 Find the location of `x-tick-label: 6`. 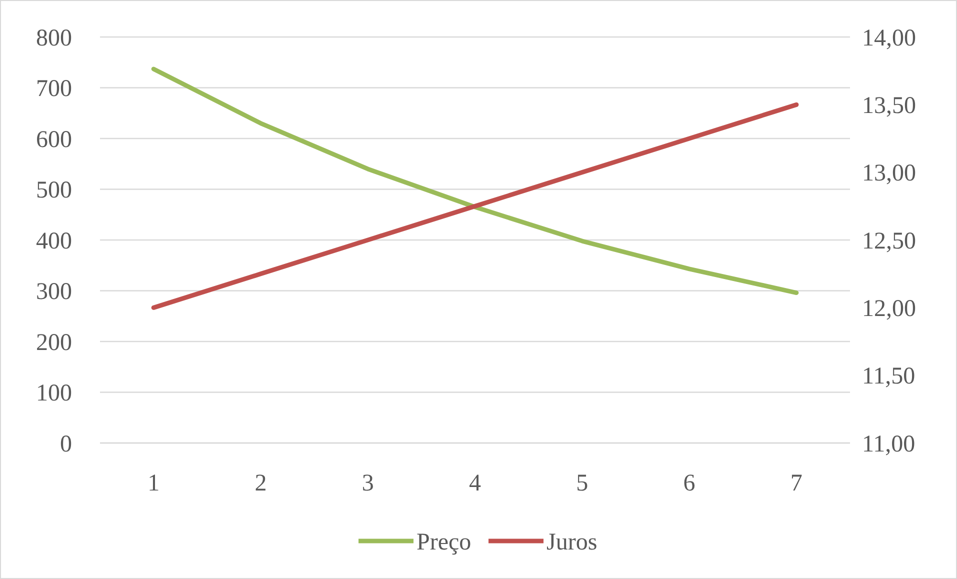

x-tick-label: 6 is located at coordinates (689, 483).